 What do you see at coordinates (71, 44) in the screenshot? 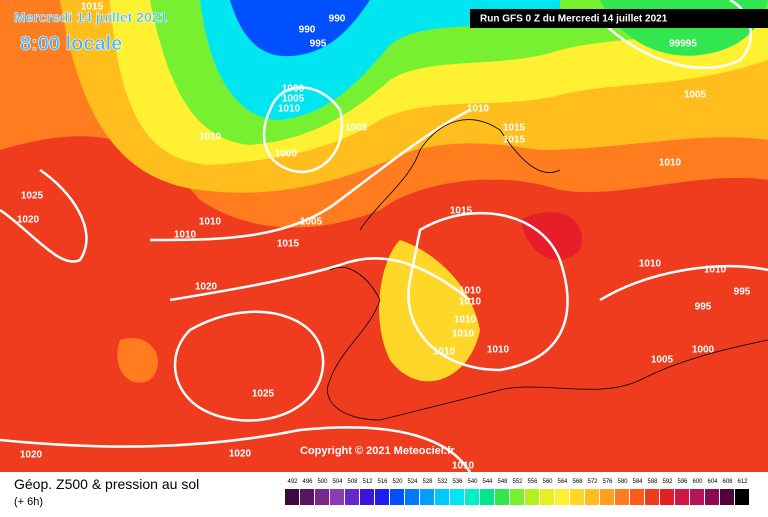
I see `time: 8:00 locale` at bounding box center [71, 44].